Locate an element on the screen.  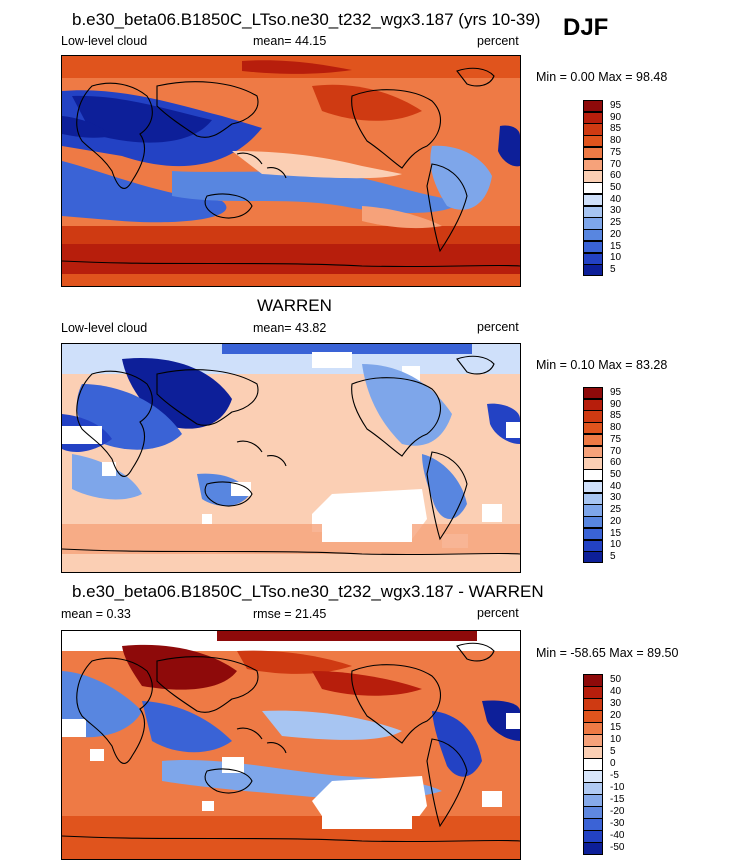
minmax-diff: Min = -58.65 Max = 89.50 is located at coordinates (607, 653).